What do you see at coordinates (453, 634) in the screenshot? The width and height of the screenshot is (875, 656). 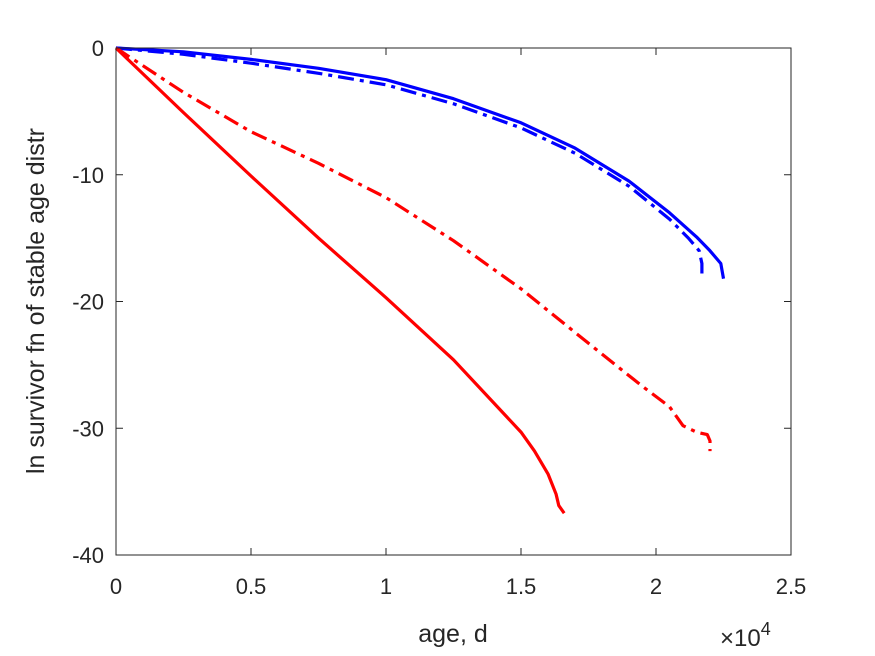 I see `x-axis-label: age, d` at bounding box center [453, 634].